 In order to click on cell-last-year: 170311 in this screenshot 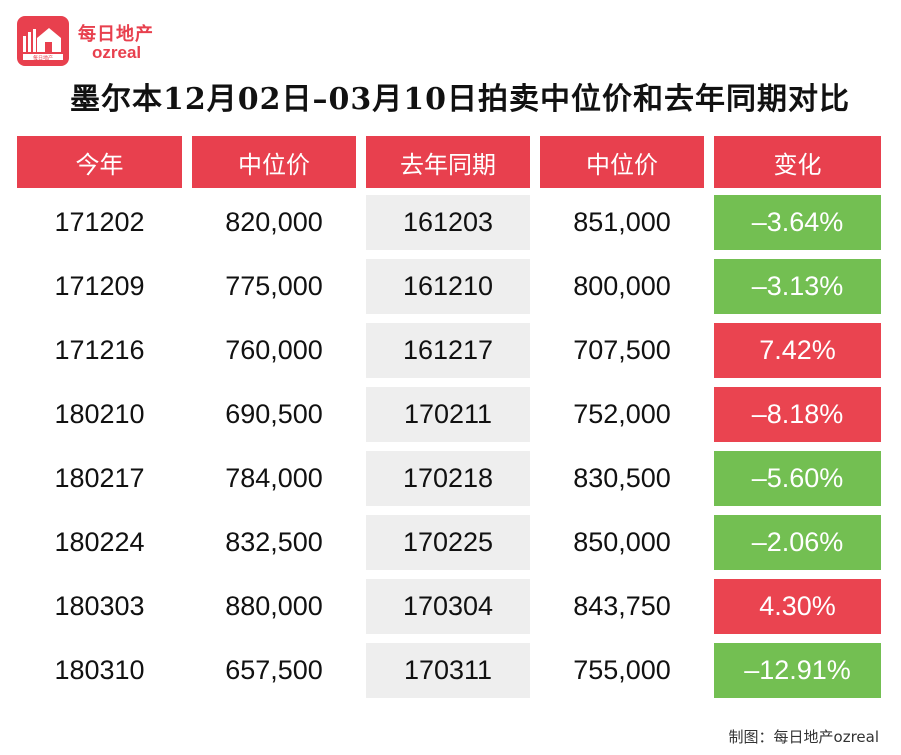, I will do `click(448, 670)`.